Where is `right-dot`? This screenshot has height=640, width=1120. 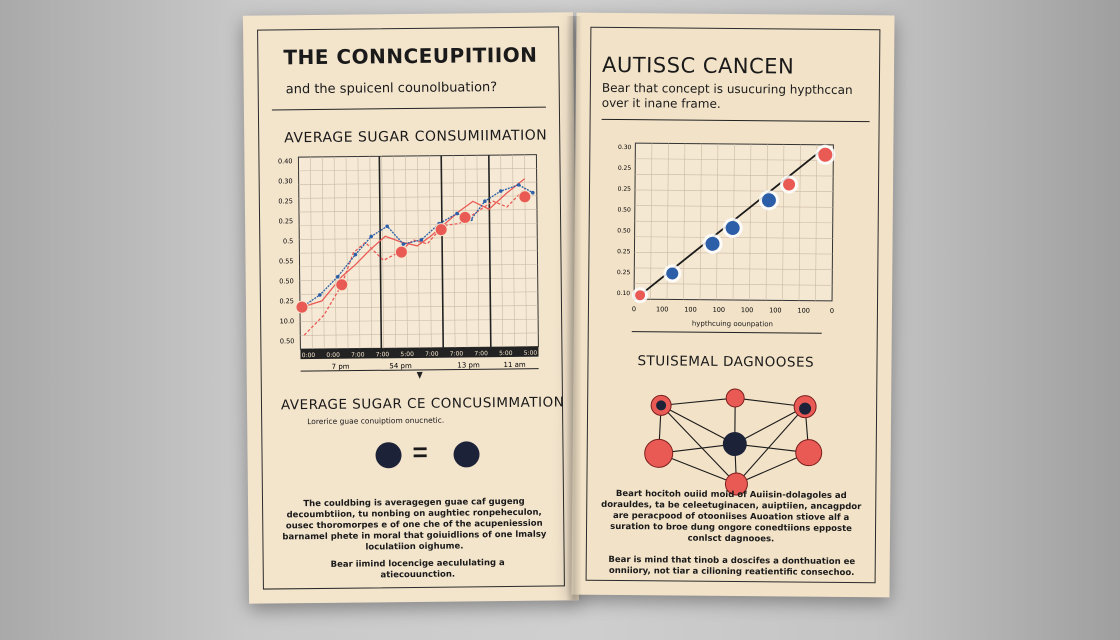 right-dot is located at coordinates (466, 454).